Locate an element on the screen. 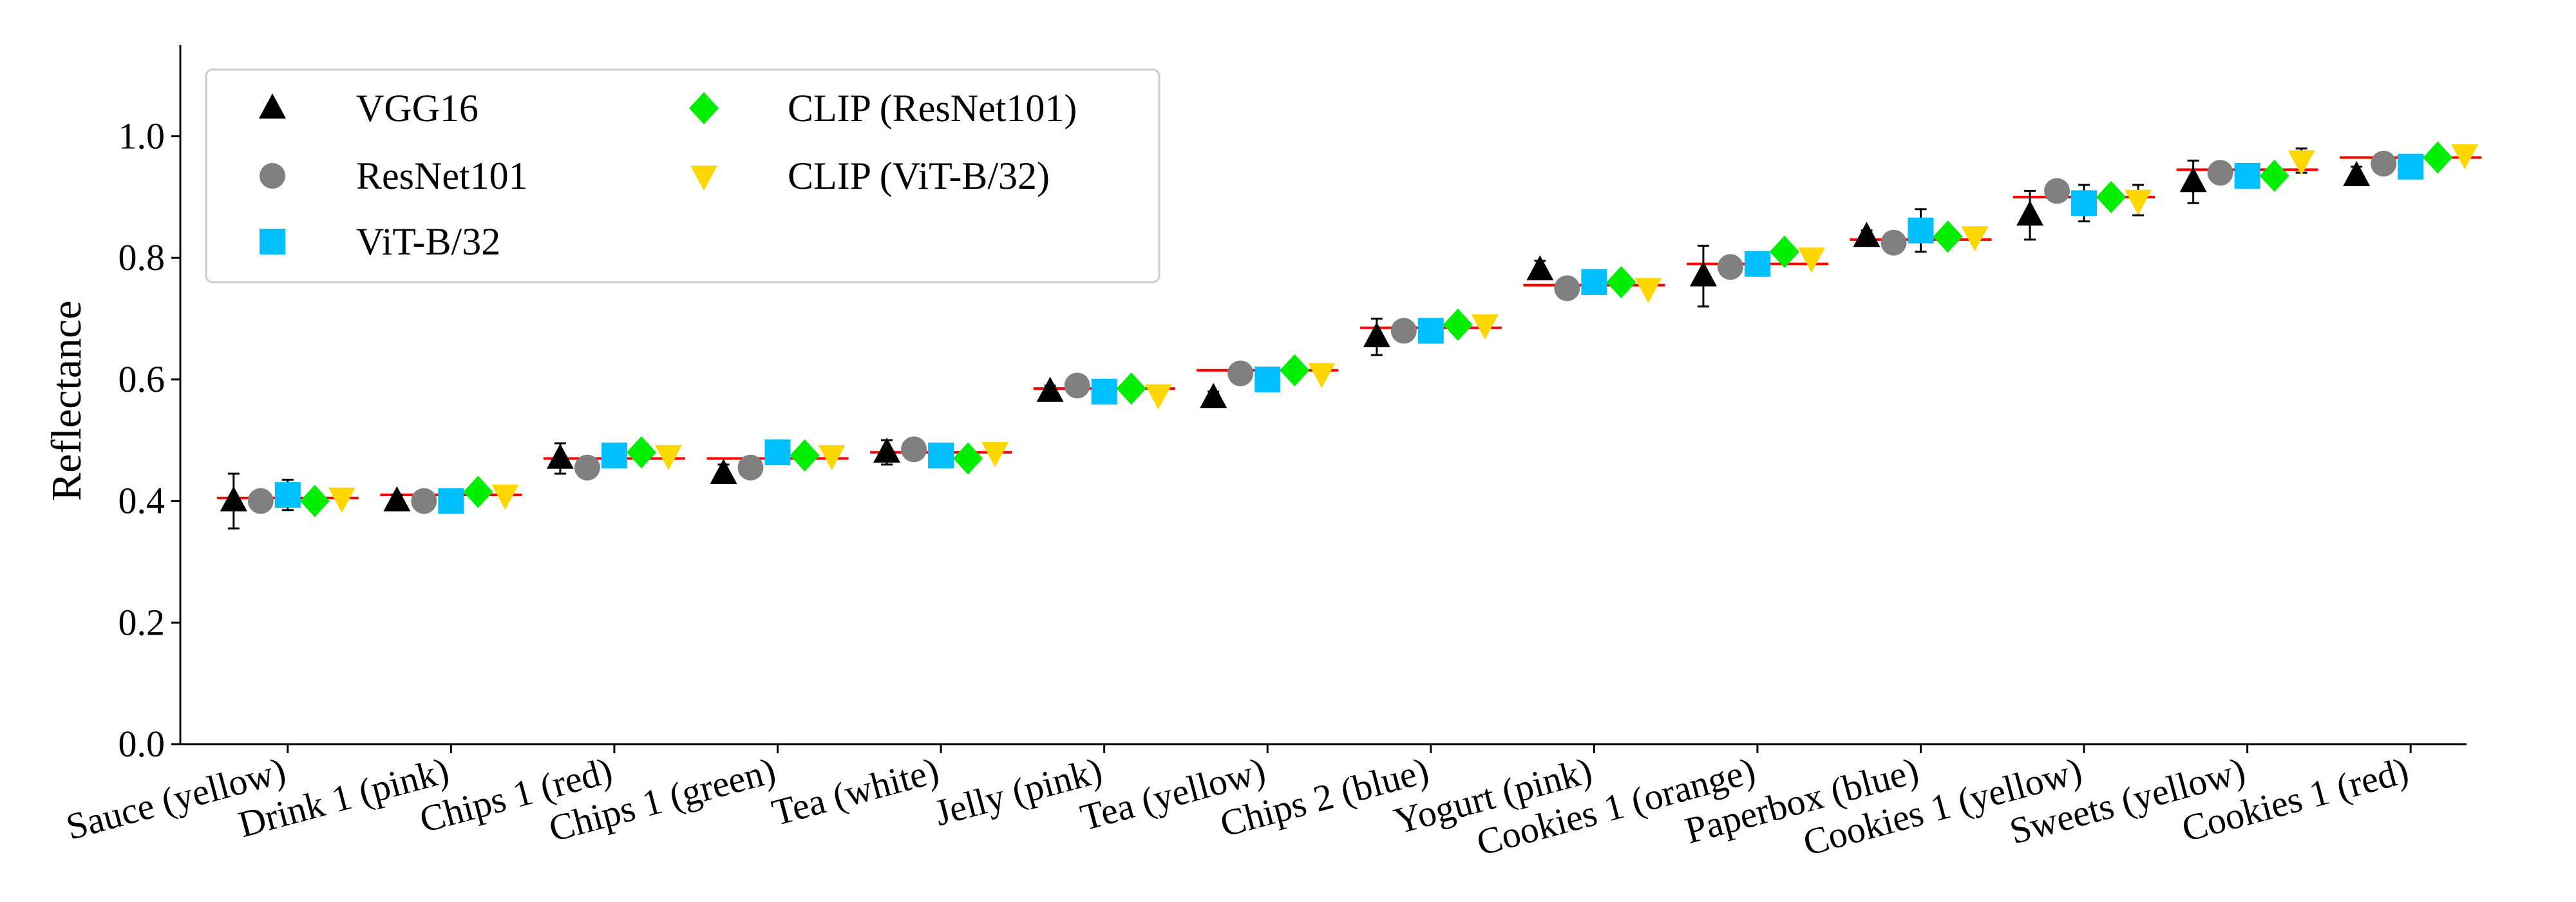 This screenshot has width=2576, height=902. x-tick-label: Jelly (pink) is located at coordinates (1018, 791).